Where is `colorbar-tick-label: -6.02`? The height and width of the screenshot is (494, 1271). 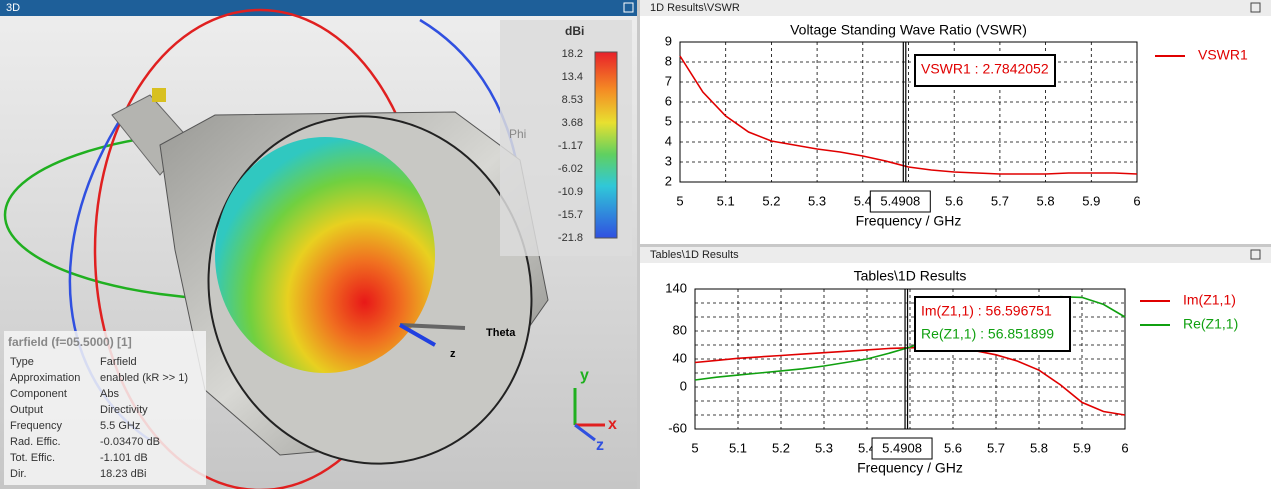
colorbar-tick-label: -6.02 is located at coordinates (570, 169).